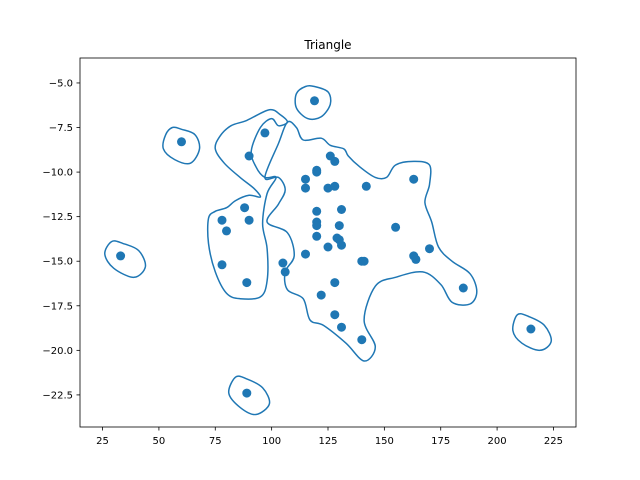  I want to click on x-tick-label: 200, so click(497, 441).